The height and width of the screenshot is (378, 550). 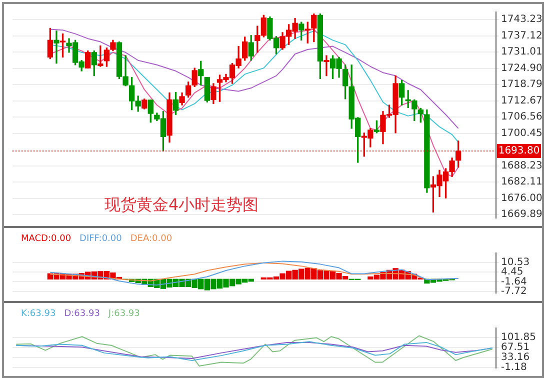 What do you see at coordinates (521, 133) in the screenshot?
I see `y-tick-label: 1700.45` at bounding box center [521, 133].